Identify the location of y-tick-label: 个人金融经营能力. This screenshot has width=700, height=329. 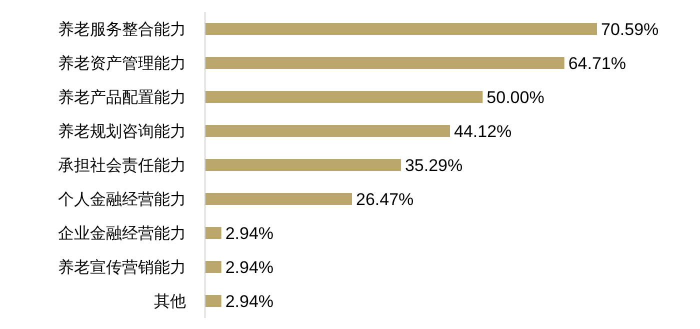
(122, 199).